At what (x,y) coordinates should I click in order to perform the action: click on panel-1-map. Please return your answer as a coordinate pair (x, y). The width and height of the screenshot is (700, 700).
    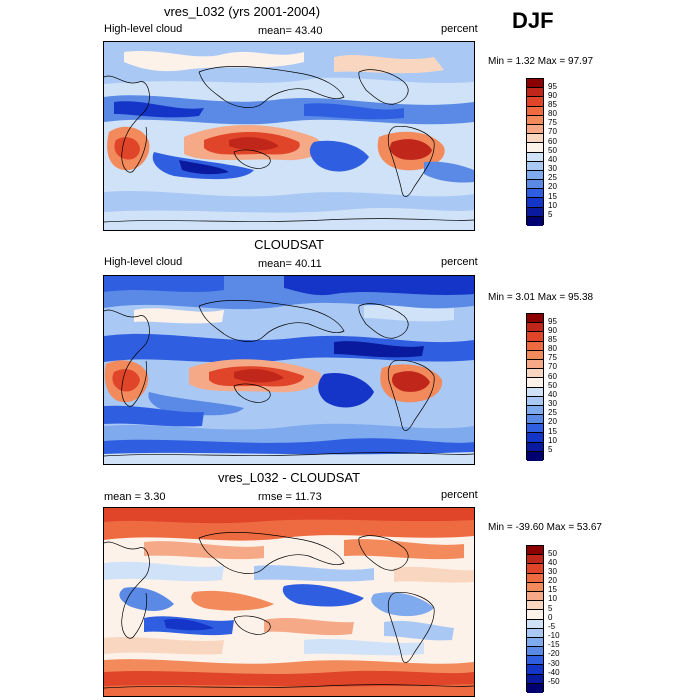
    Looking at the image, I should click on (289, 136).